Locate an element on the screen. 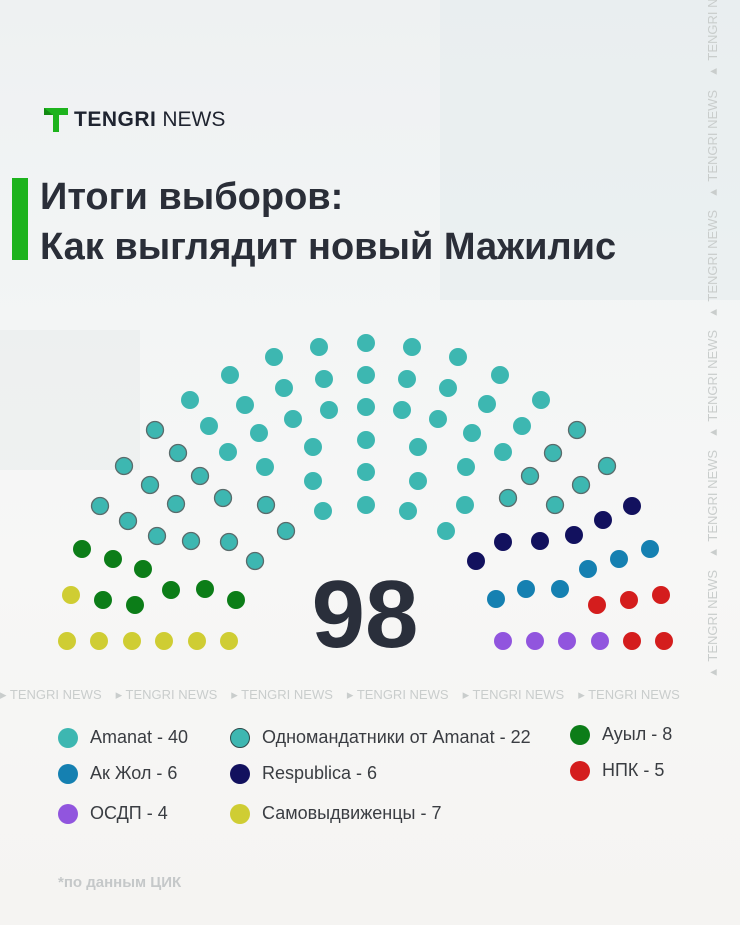 The image size is (740, 925). legend-label: Ак Жол - 6 is located at coordinates (134, 773).